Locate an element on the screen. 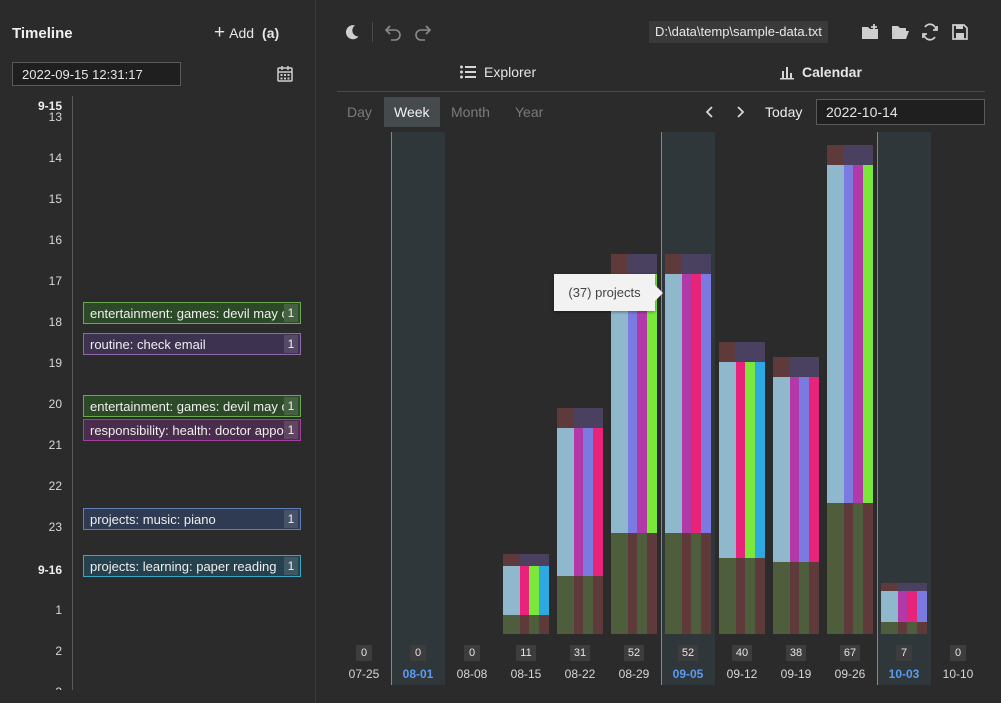 The image size is (1001, 703). timeline-hour-label: 14 is located at coordinates (55, 158).